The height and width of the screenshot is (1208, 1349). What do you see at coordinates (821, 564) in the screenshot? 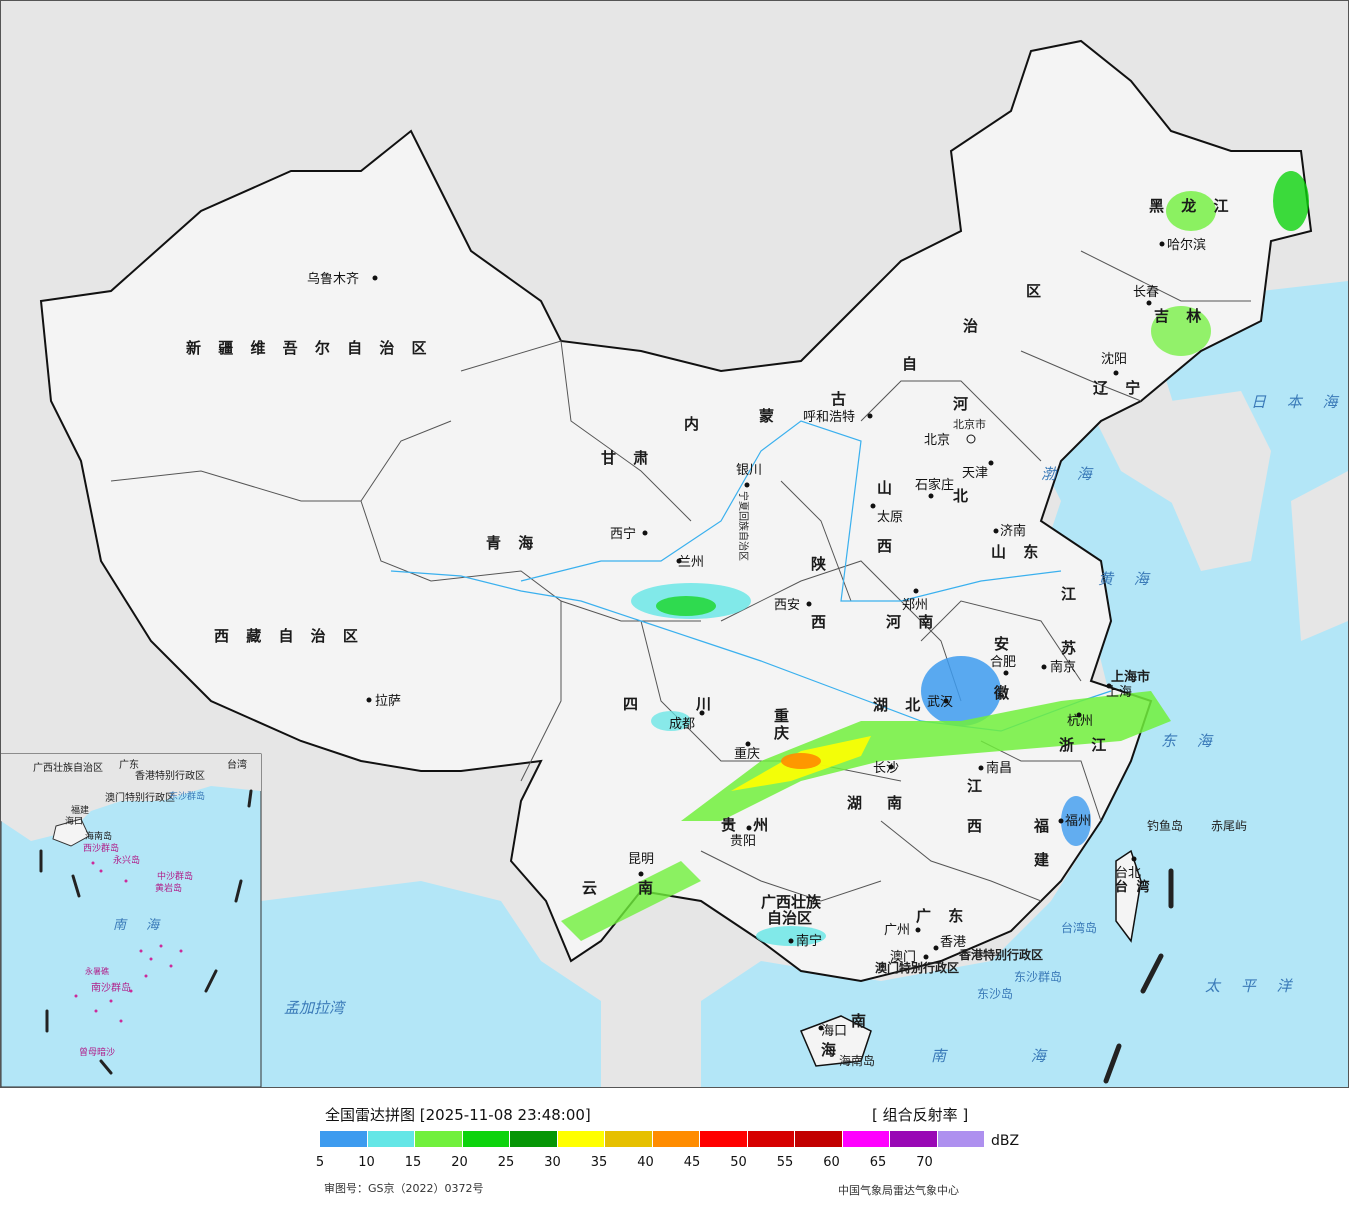
I see `province-label: 陕` at bounding box center [821, 564].